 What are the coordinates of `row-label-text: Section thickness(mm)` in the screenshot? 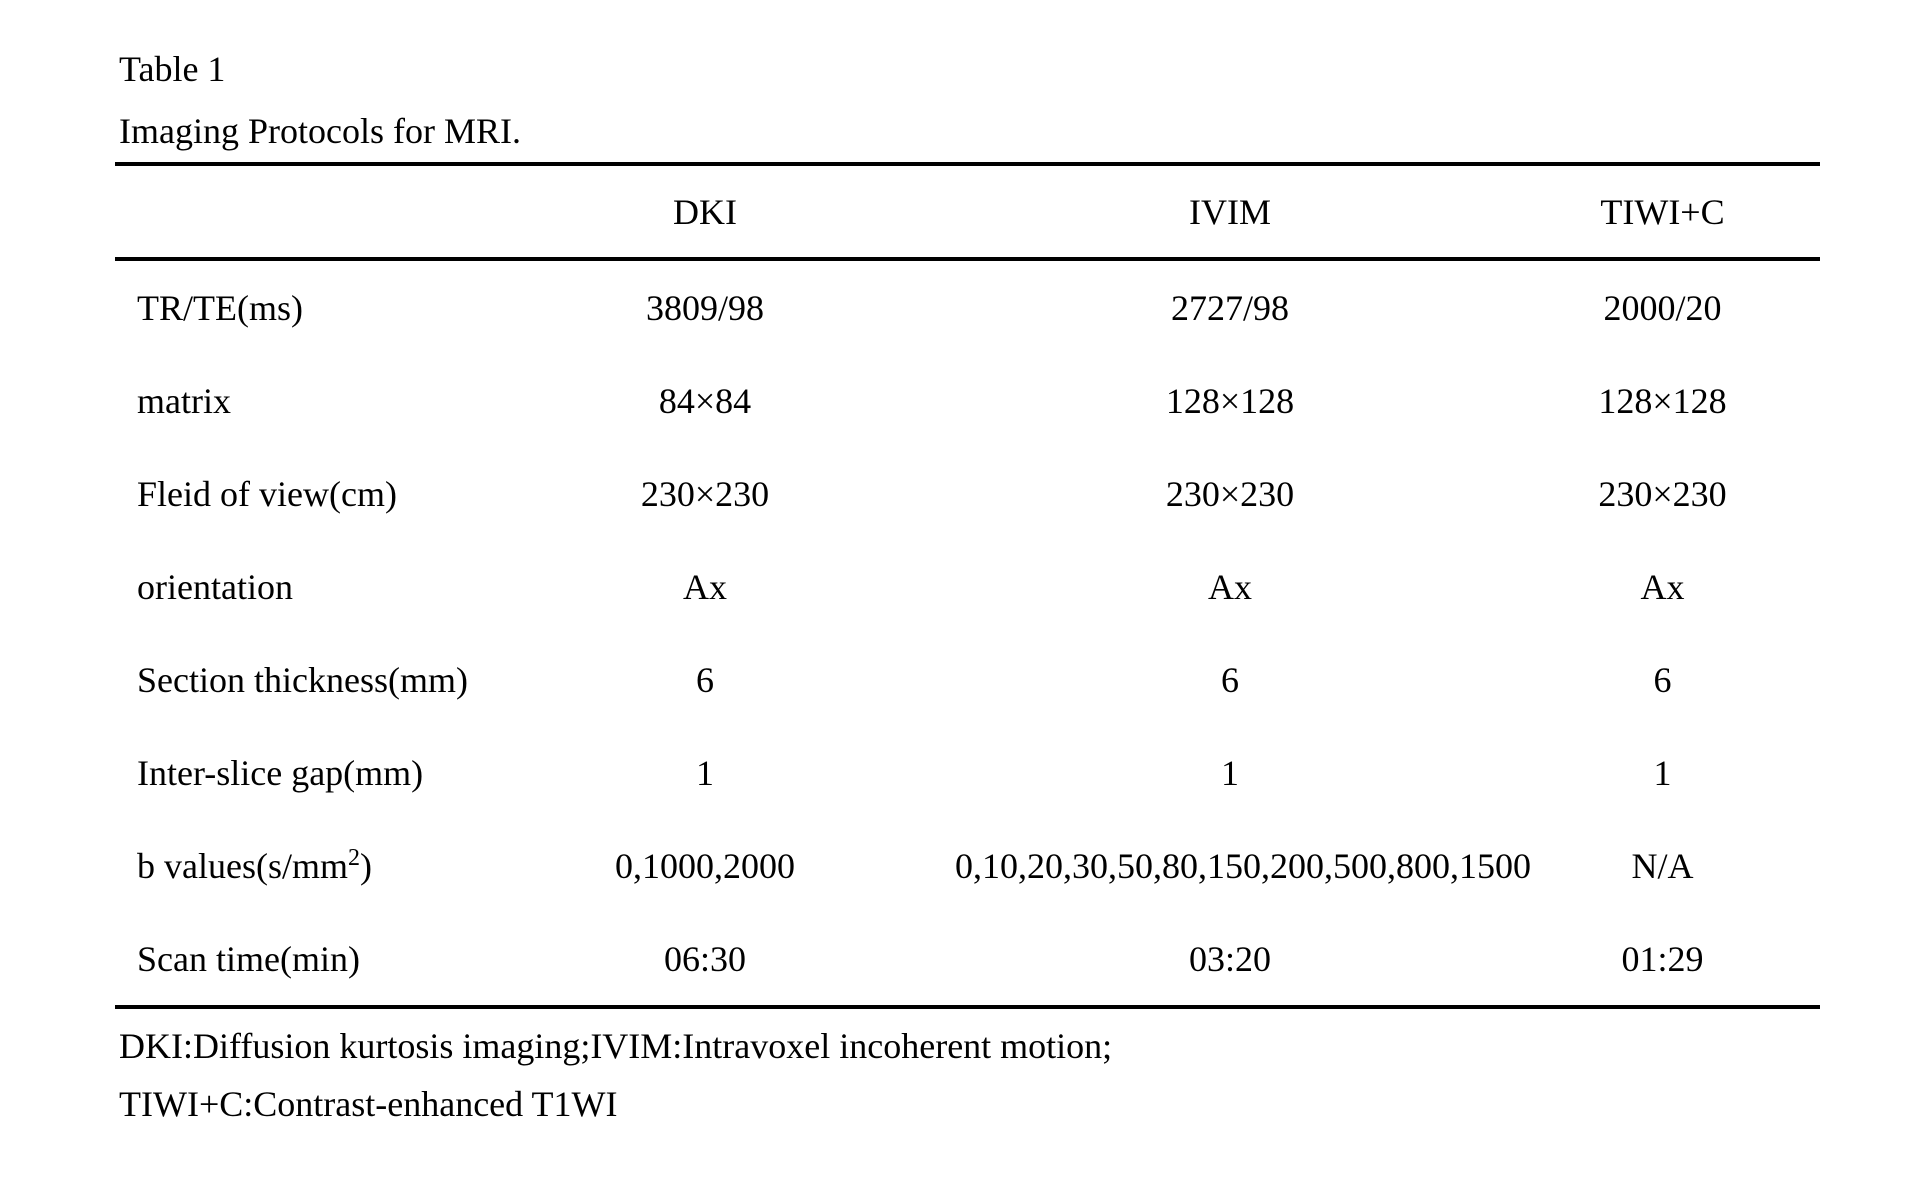 It's located at (302, 679).